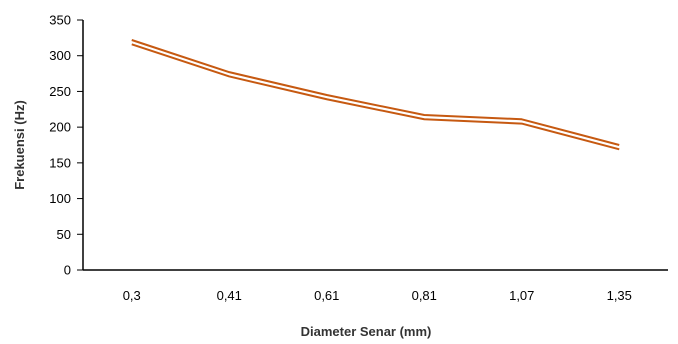 This screenshot has width=678, height=344. What do you see at coordinates (424, 295) in the screenshot?
I see `x-tick-label: 0,81` at bounding box center [424, 295].